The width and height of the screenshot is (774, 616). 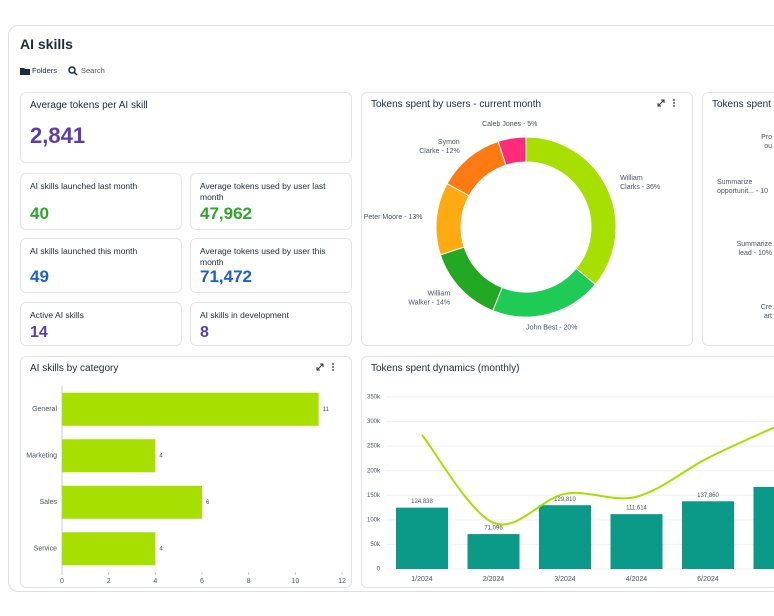 I want to click on value-label: 129,810, so click(x=565, y=500).